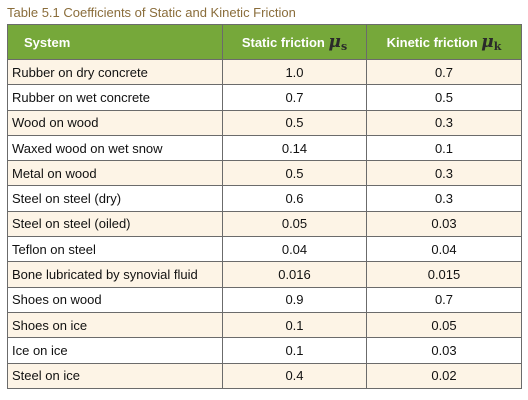 This screenshot has height=400, width=528. I want to click on table-row: Steel on steel (dry) 0.6 0.3, so click(264, 198).